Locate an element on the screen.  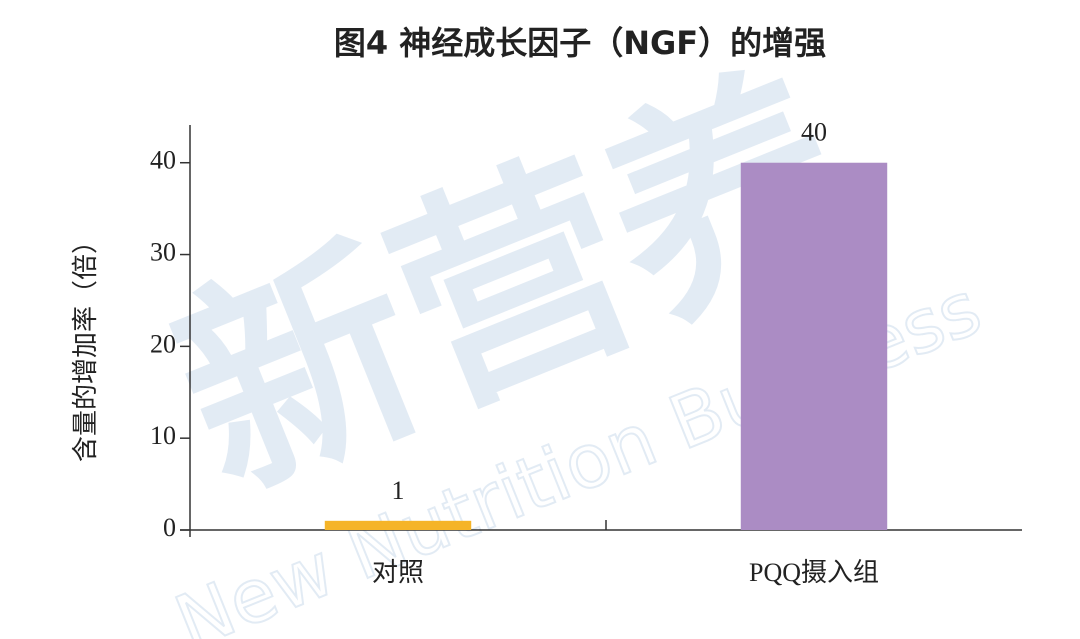
y-tick-label: 0 is located at coordinates (169, 527).